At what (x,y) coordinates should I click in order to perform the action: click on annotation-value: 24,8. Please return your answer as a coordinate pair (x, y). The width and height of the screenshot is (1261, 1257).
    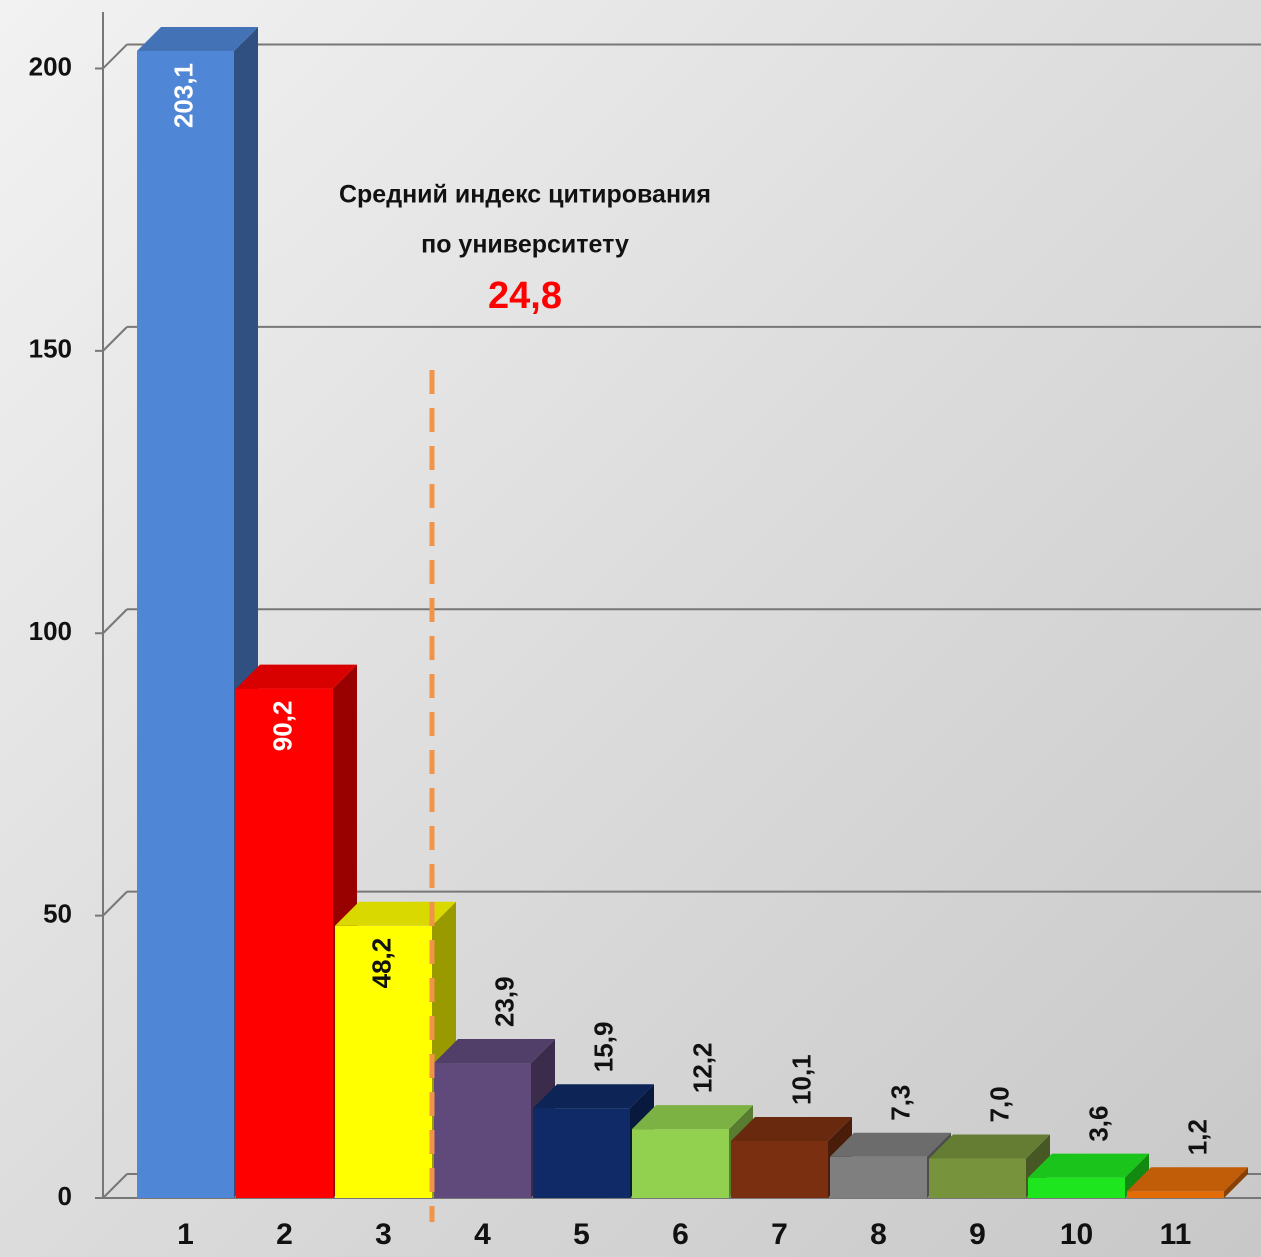
    Looking at the image, I should click on (525, 296).